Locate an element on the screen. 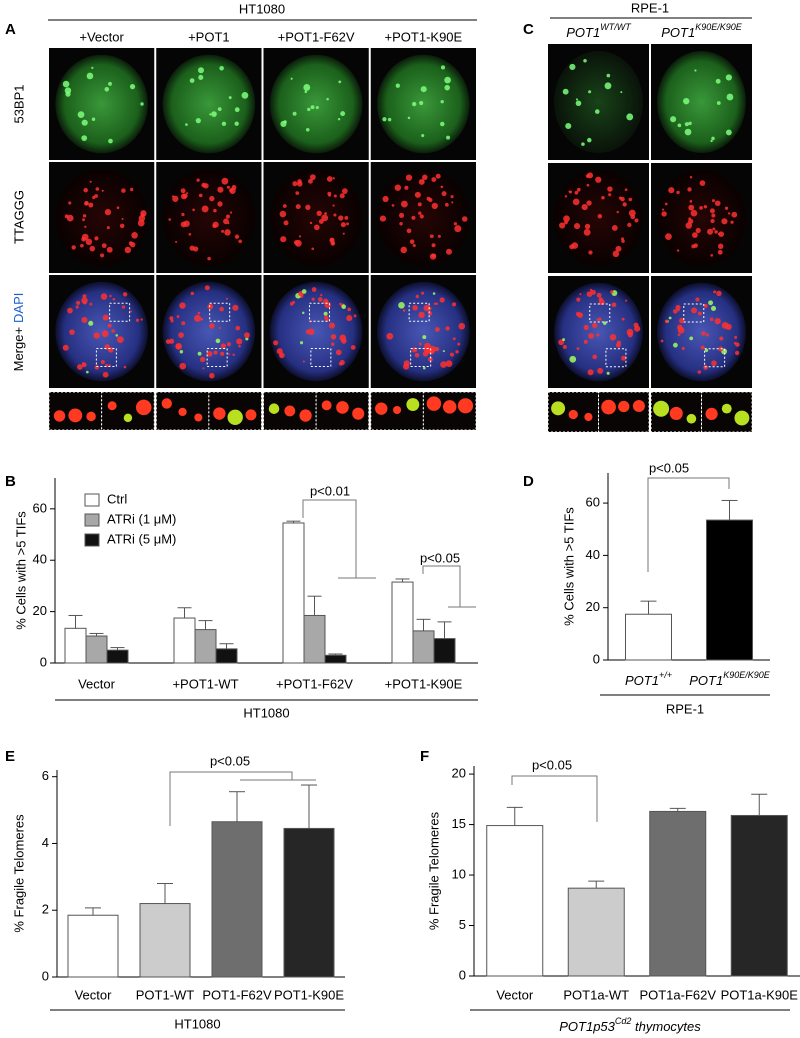  column-label-sup: K90E/K90E is located at coordinates (719, 27).